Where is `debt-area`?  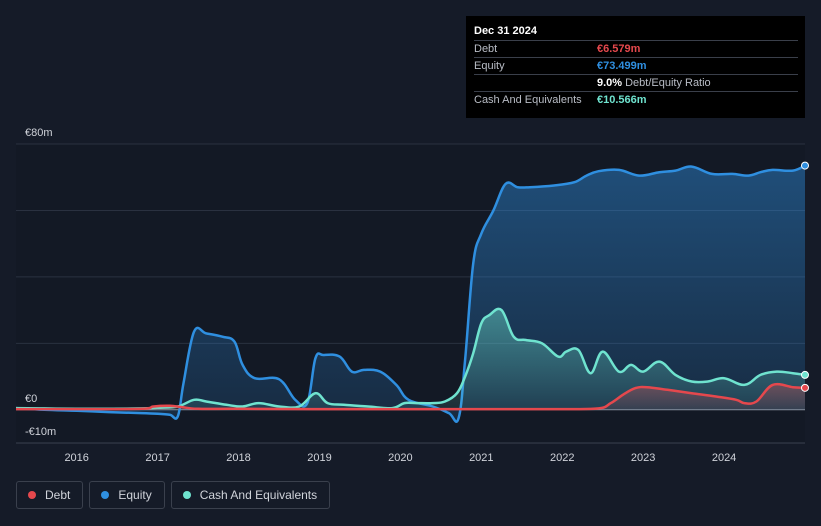
debt-area is located at coordinates (410, 397).